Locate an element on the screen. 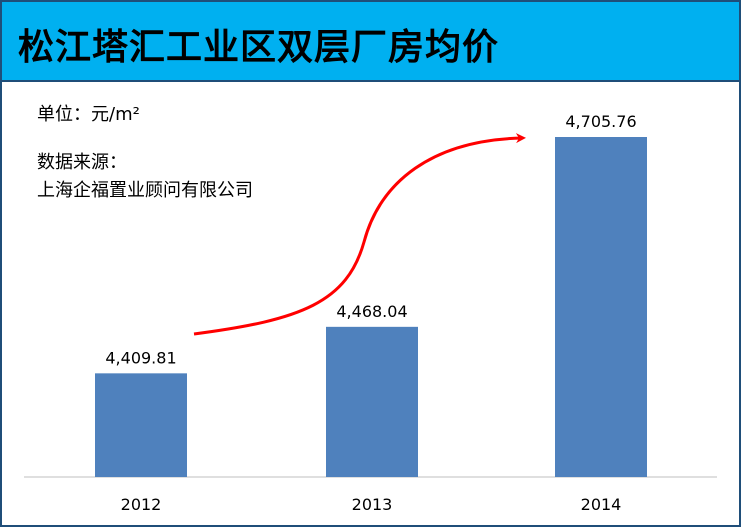 This screenshot has width=741, height=527. bar-2012 is located at coordinates (141, 425).